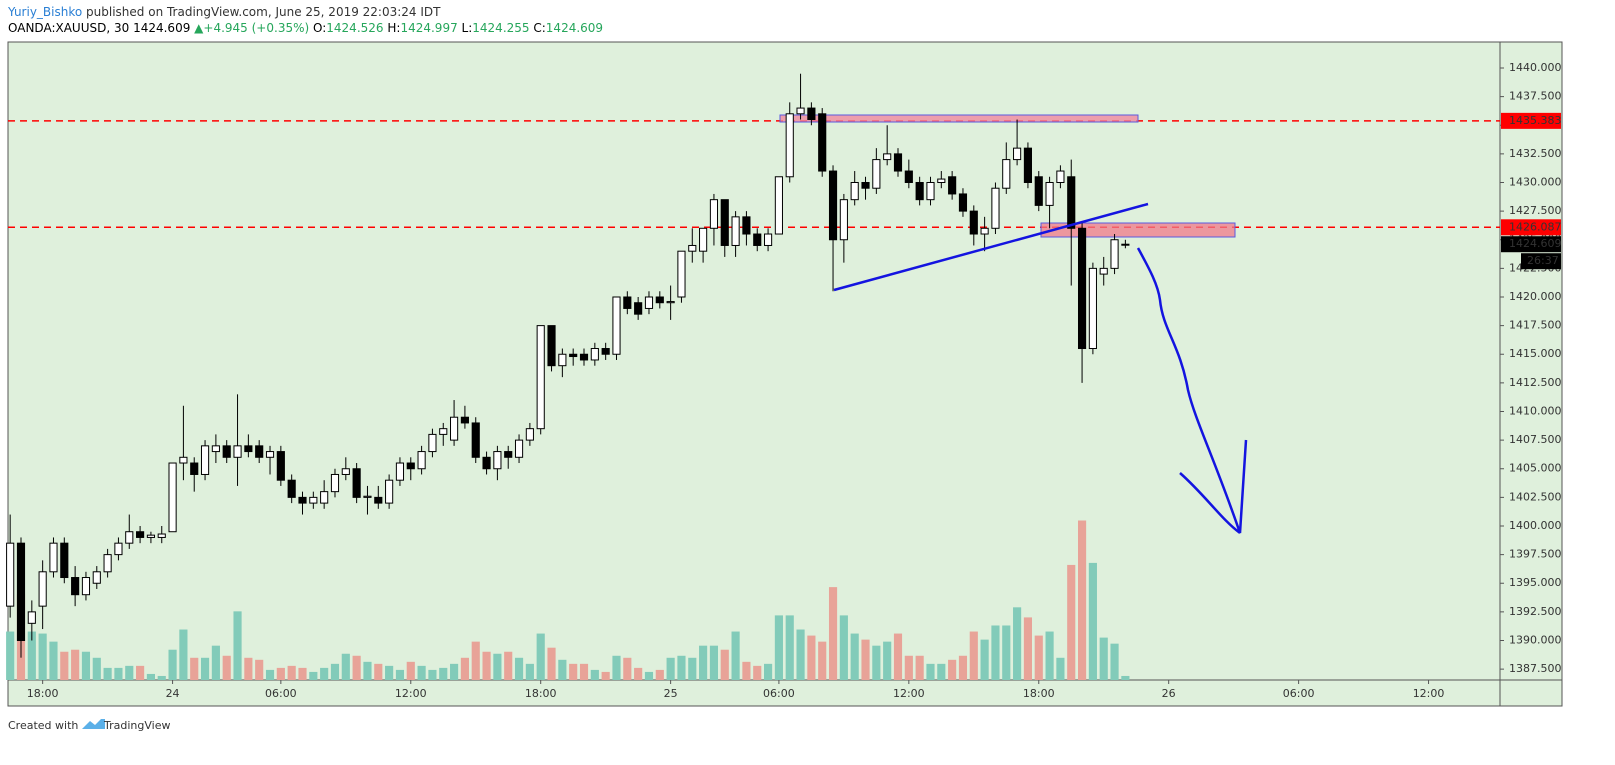 This screenshot has width=1615, height=765. I want to click on author: Yuriy_Bishko, so click(44, 12).